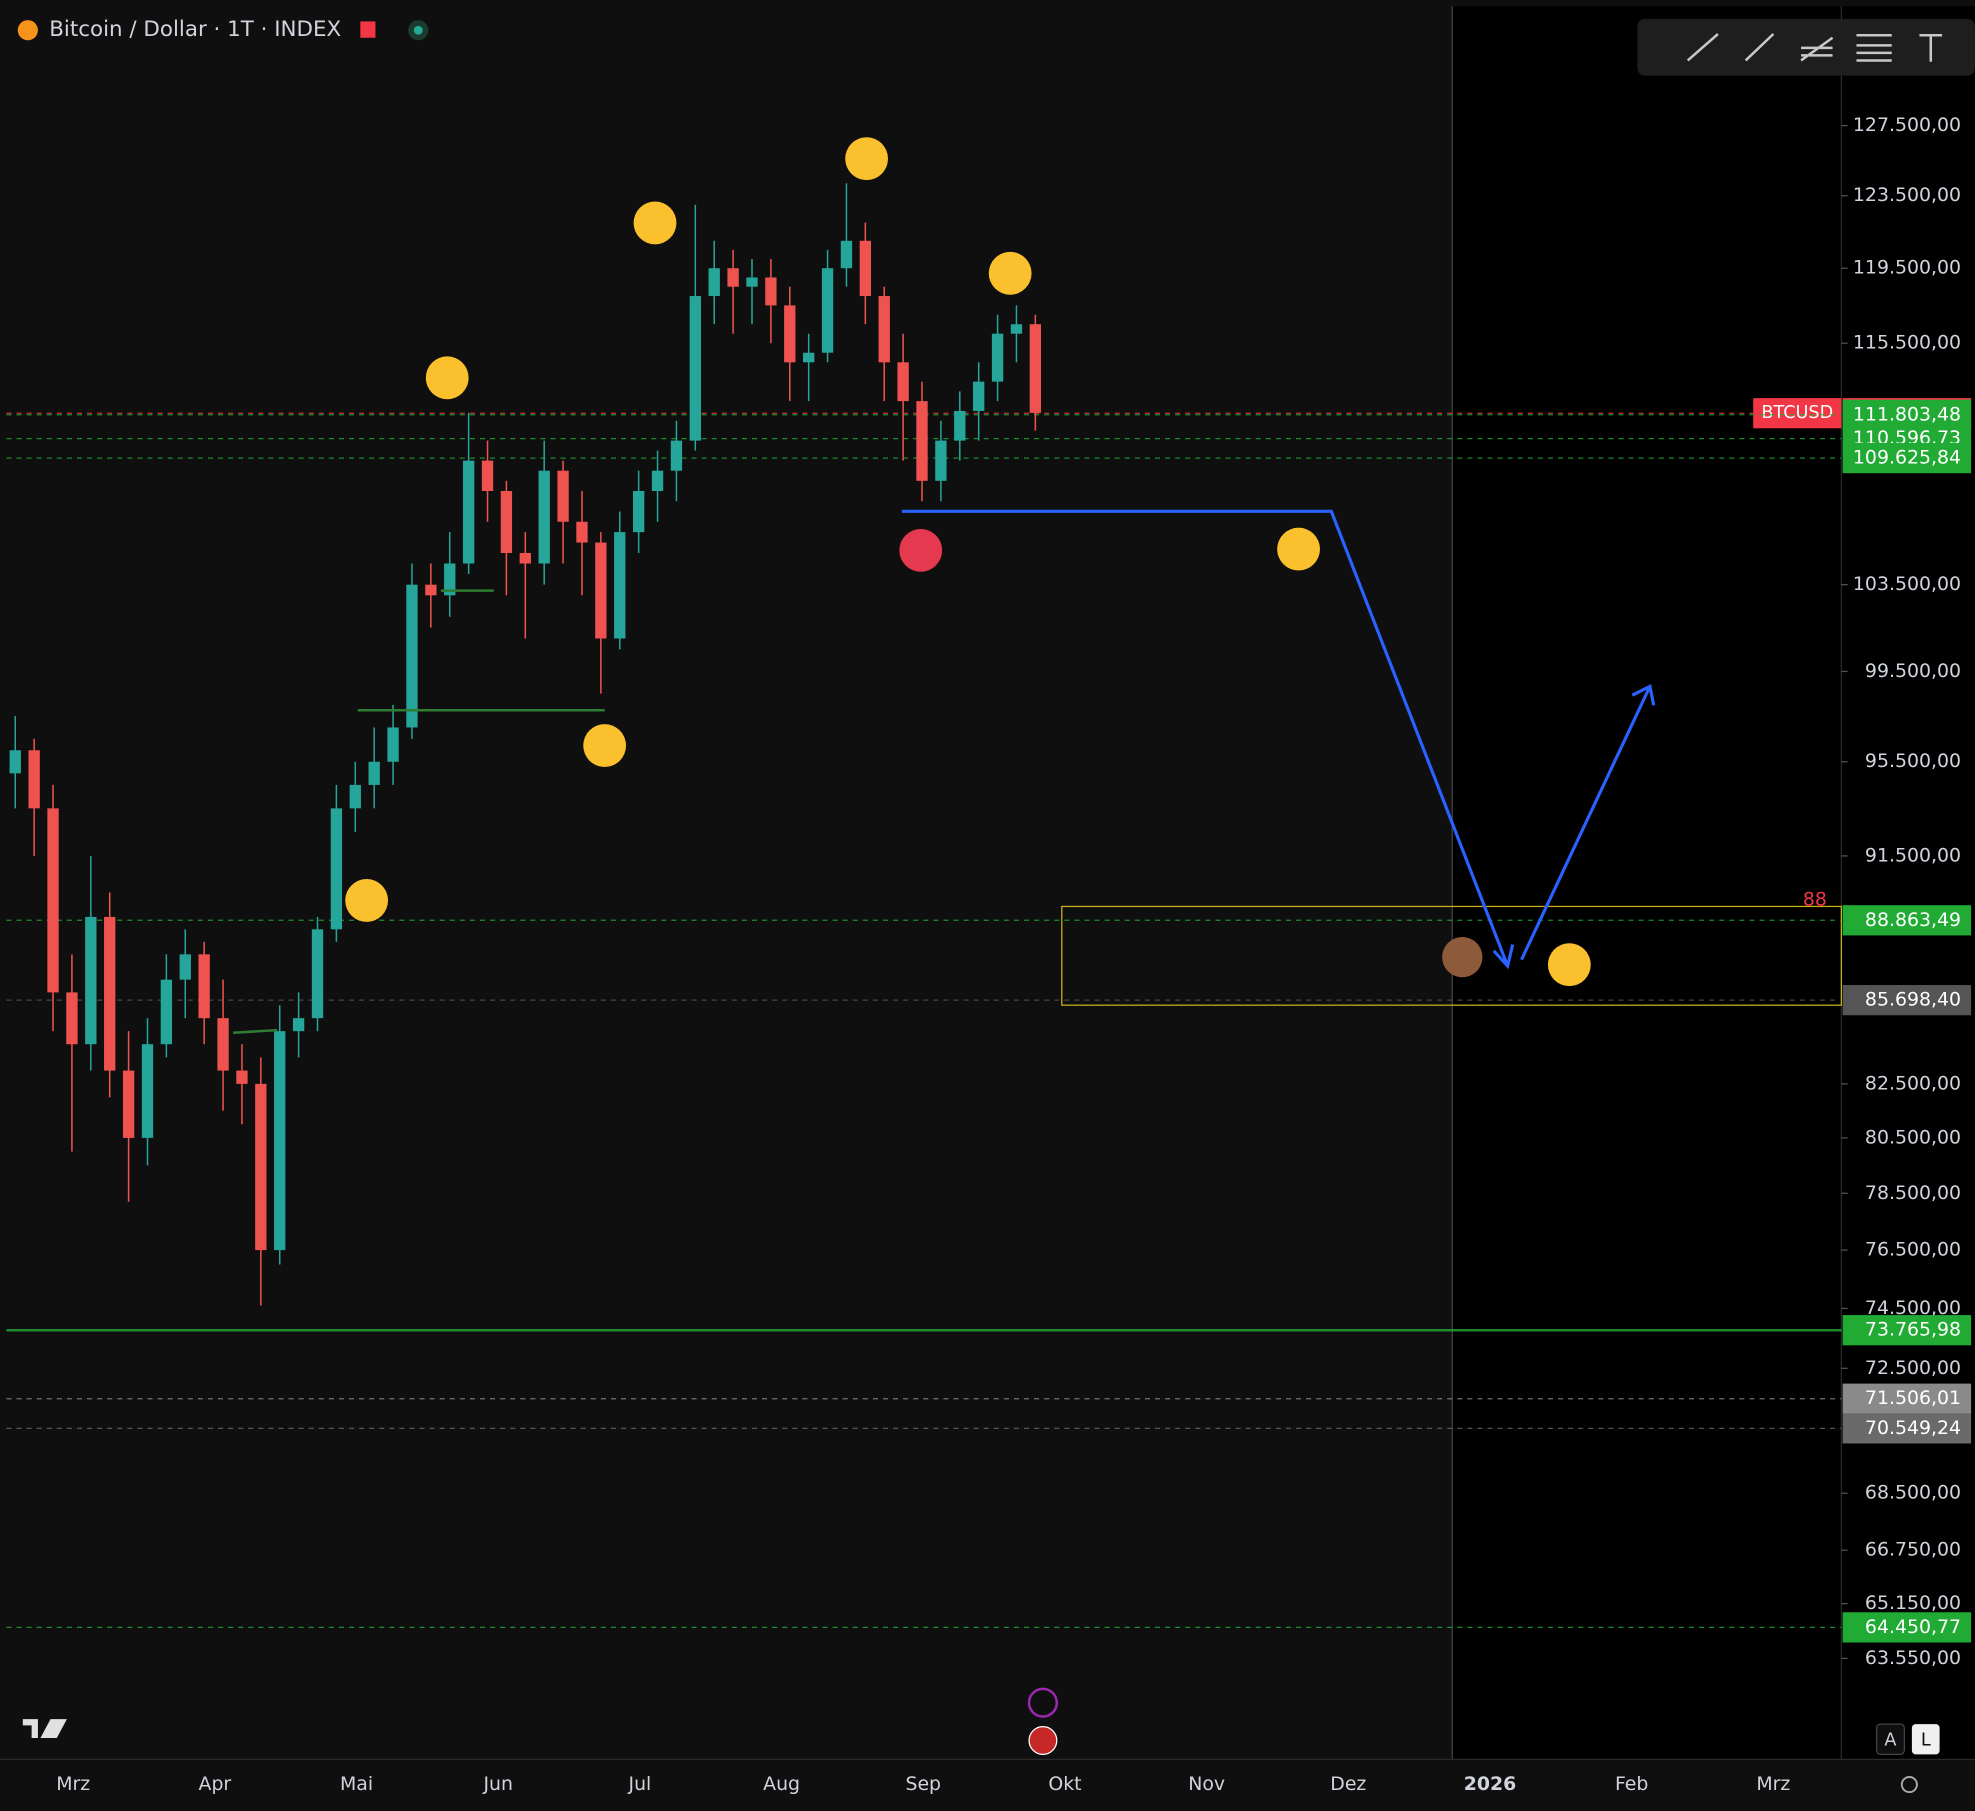  Describe the element at coordinates (1490, 1784) in the screenshot. I see `x-tick-label: 2026` at that location.